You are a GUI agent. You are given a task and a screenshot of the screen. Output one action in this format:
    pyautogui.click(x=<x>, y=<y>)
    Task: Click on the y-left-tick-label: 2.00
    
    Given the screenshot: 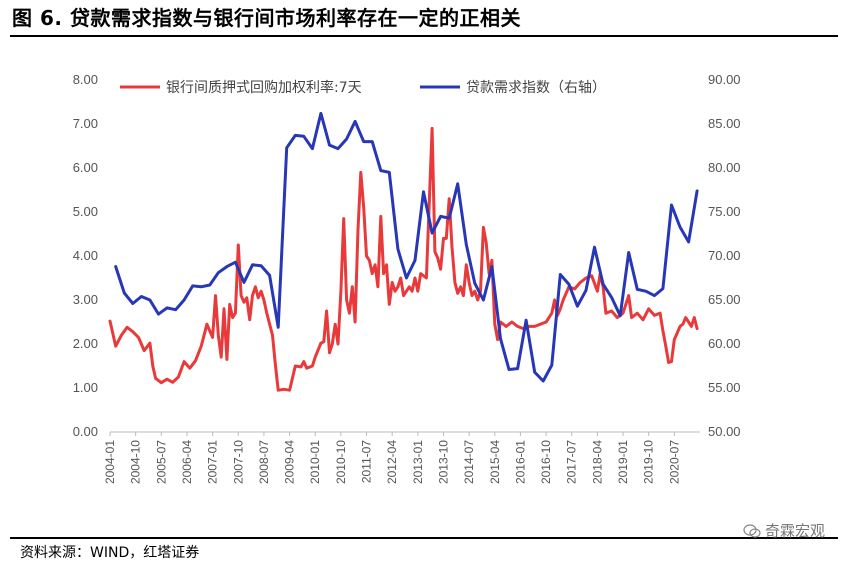 What is the action you would take?
    pyautogui.click(x=85, y=343)
    